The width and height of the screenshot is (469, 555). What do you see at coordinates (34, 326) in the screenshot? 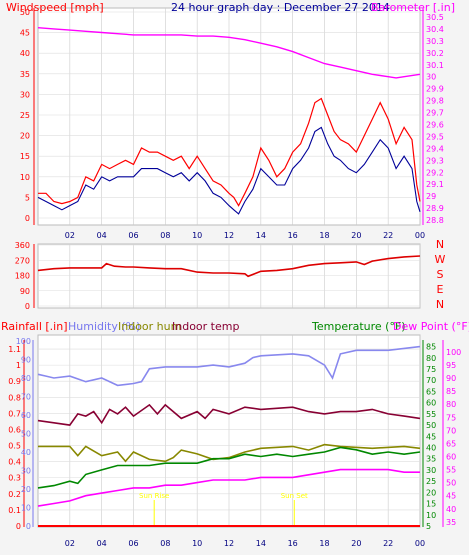
I see `rain-axis-title: Rainfall [.in]` at bounding box center [34, 326].